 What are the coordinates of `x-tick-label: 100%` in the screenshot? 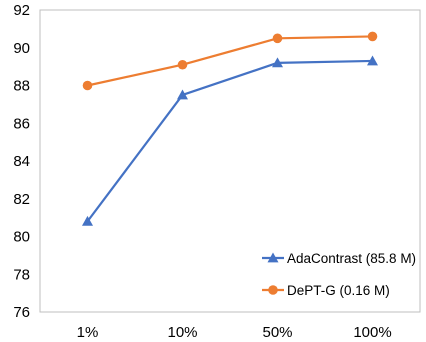 It's located at (372, 332).